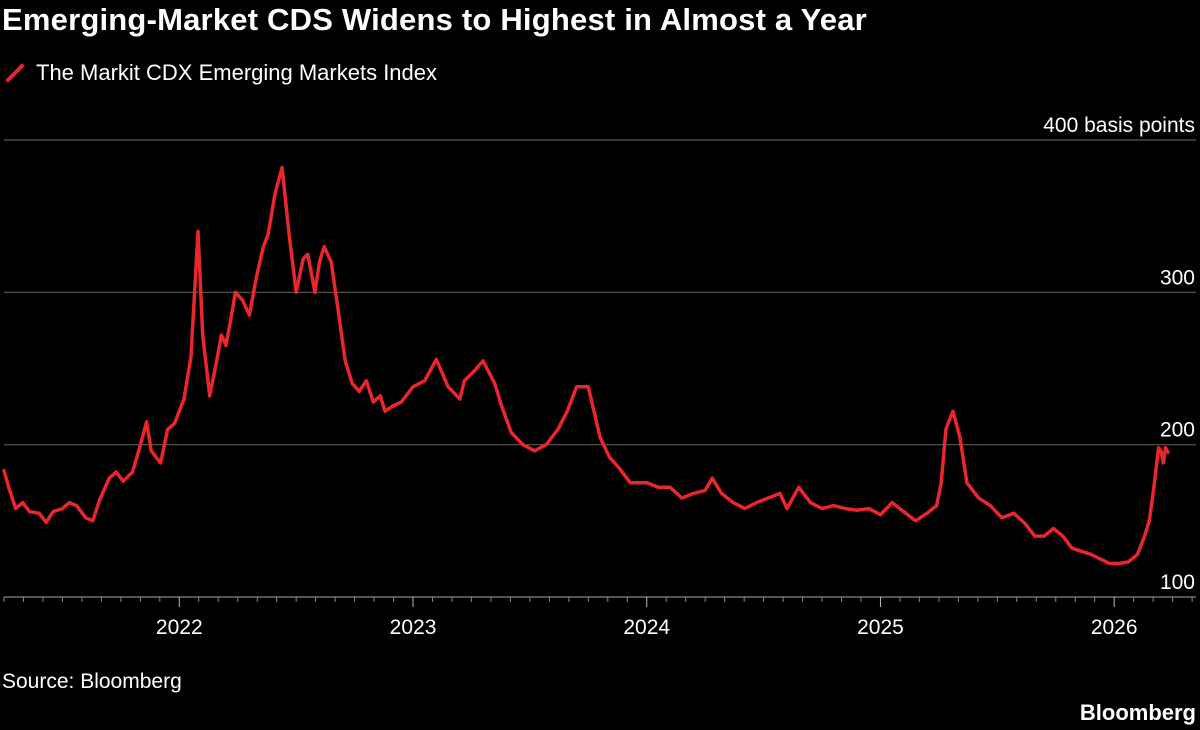 This screenshot has width=1200, height=730. What do you see at coordinates (237, 72) in the screenshot?
I see `legend-label: The Markit CDX Emerging Markets Index` at bounding box center [237, 72].